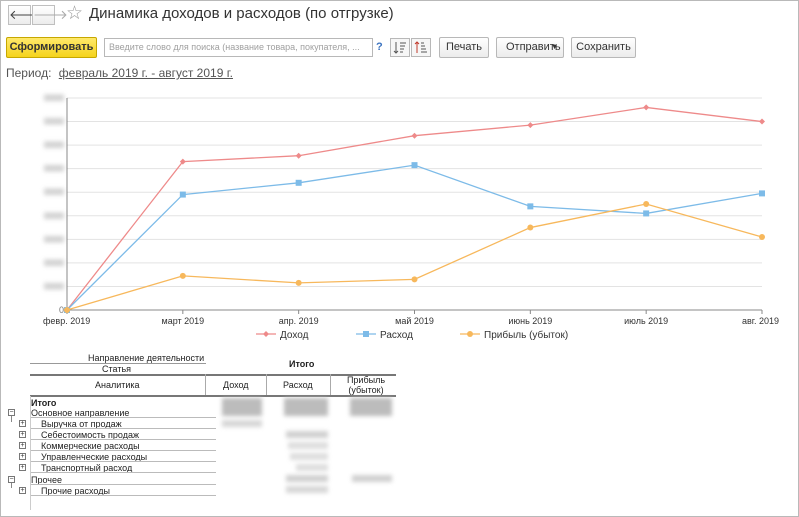 The width and height of the screenshot is (799, 517). I want to click on arrow-right-icon: 🡒, so click(50, 14).